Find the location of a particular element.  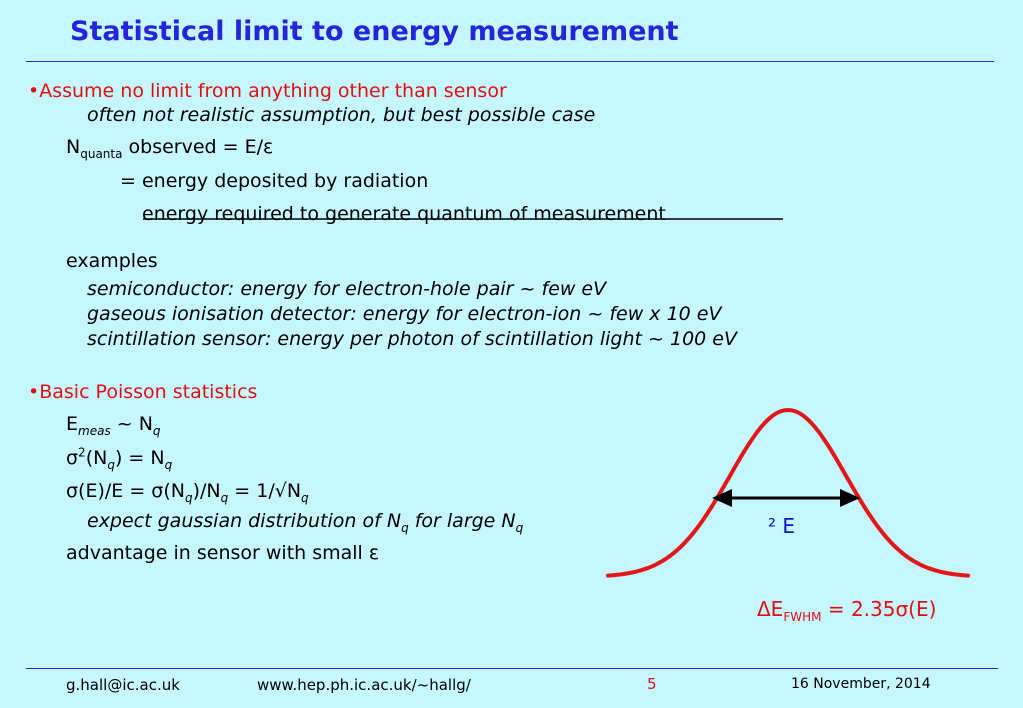

title-divider is located at coordinates (510, 61).